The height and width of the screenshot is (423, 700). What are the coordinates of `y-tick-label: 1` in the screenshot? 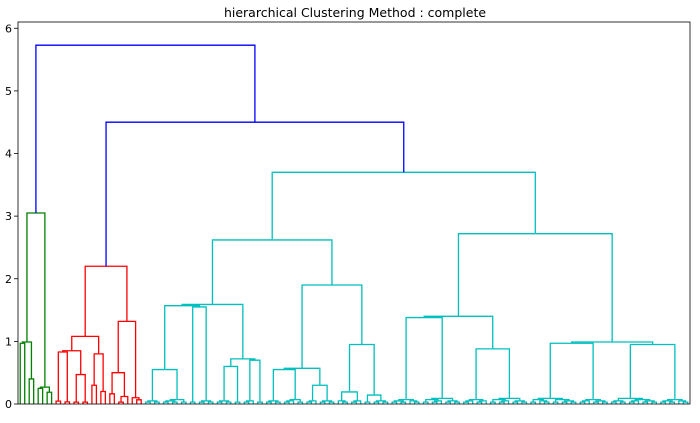 It's located at (8, 341).